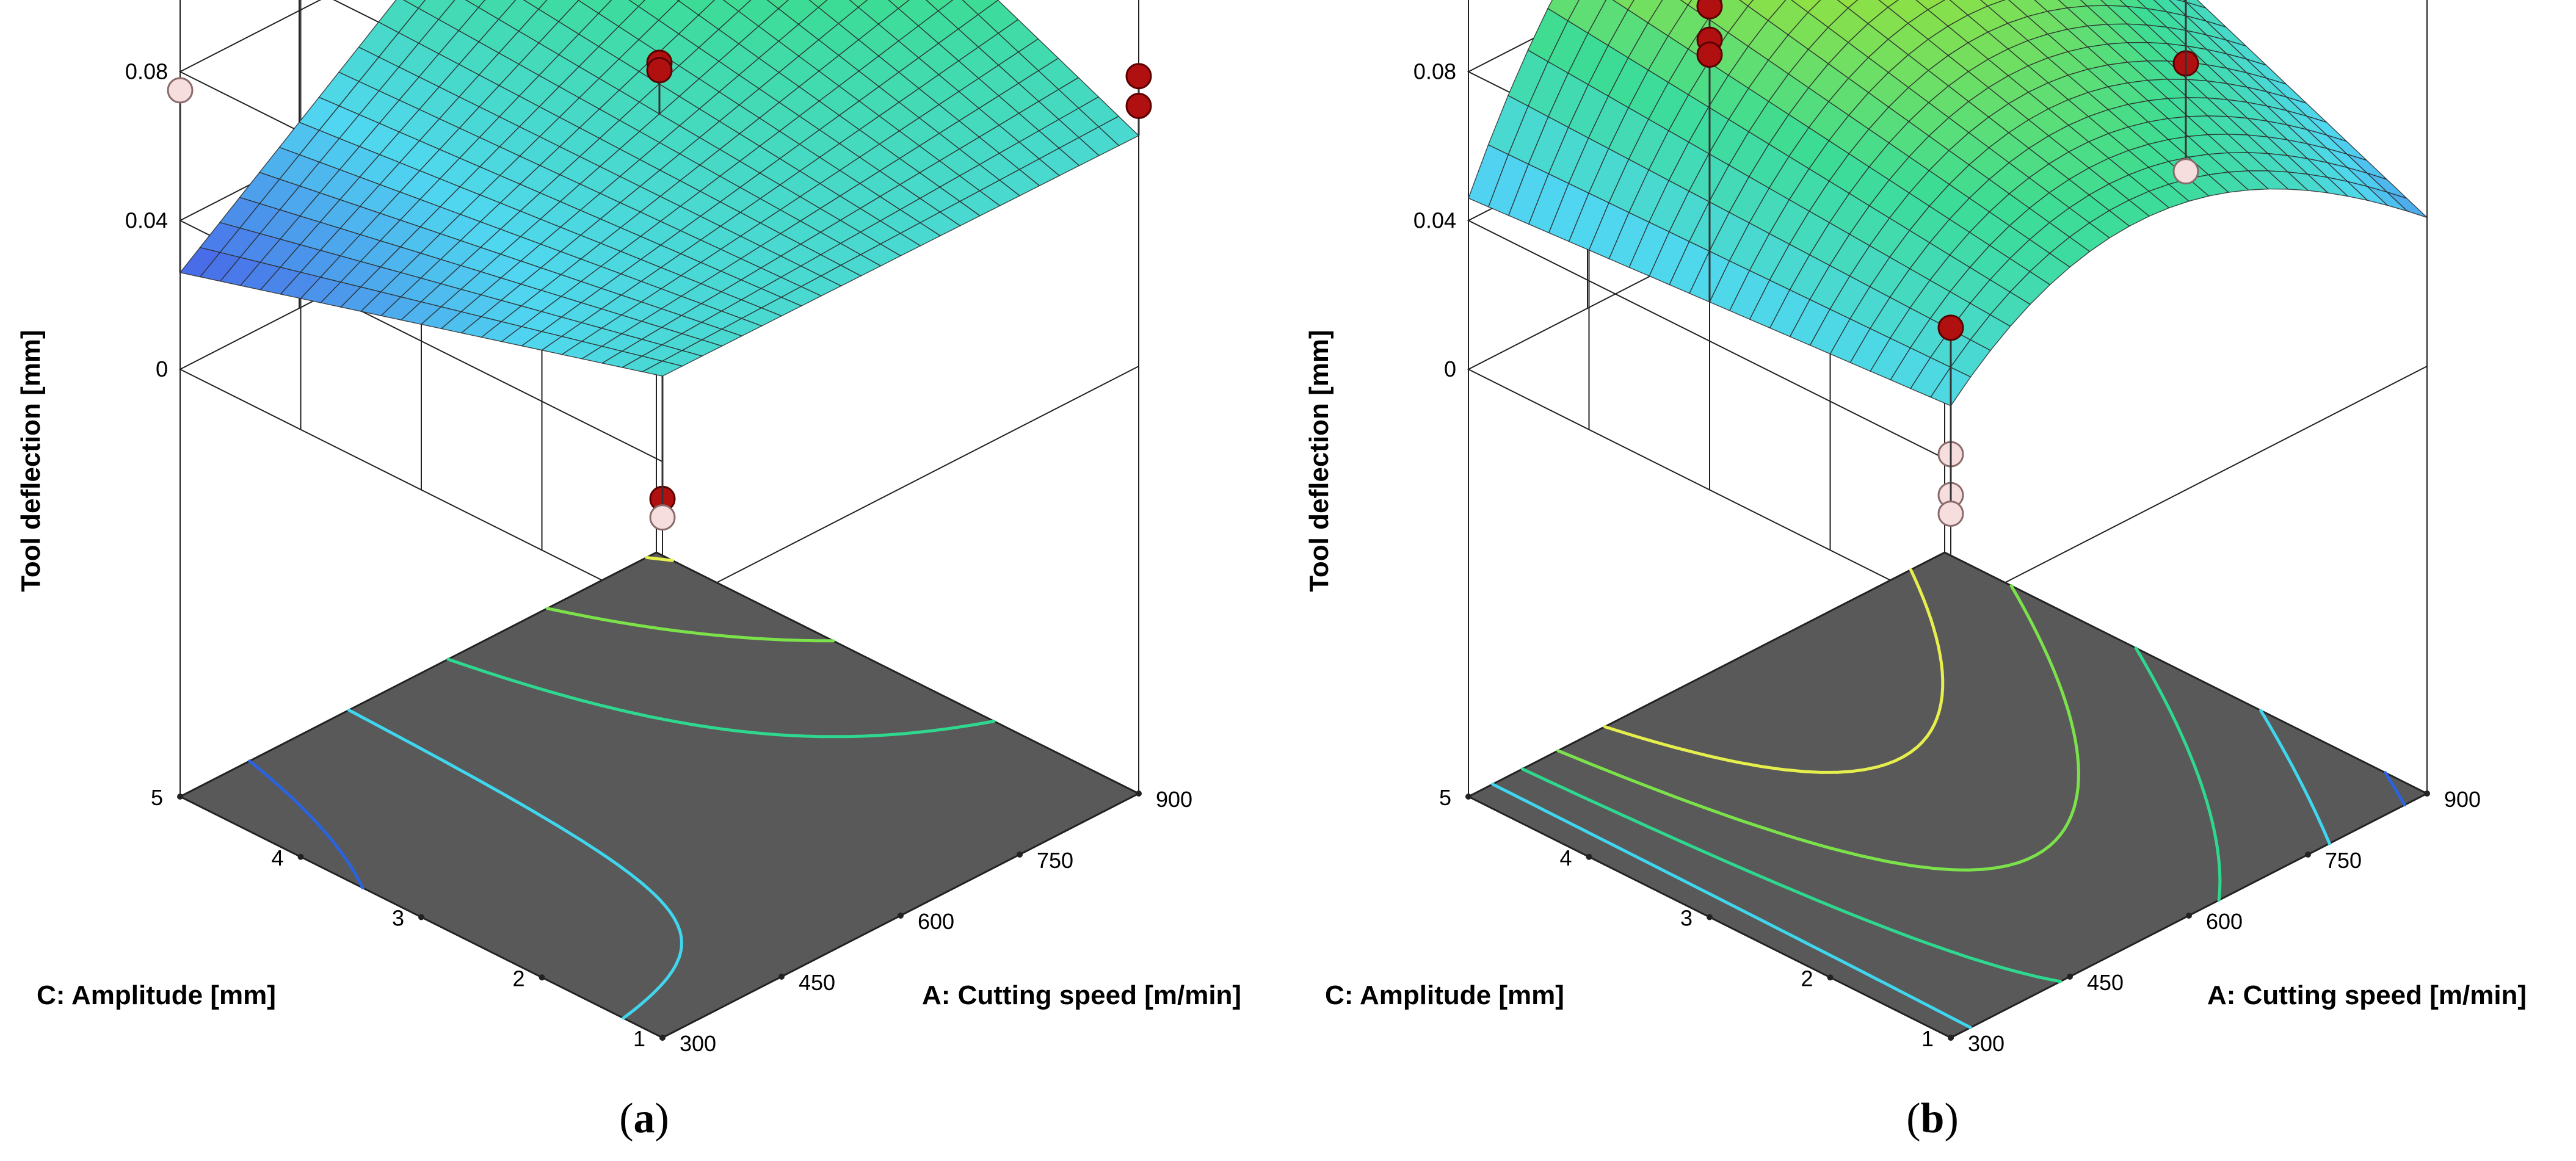  Describe the element at coordinates (1947, 263) in the screenshot. I see `design-points` at that location.